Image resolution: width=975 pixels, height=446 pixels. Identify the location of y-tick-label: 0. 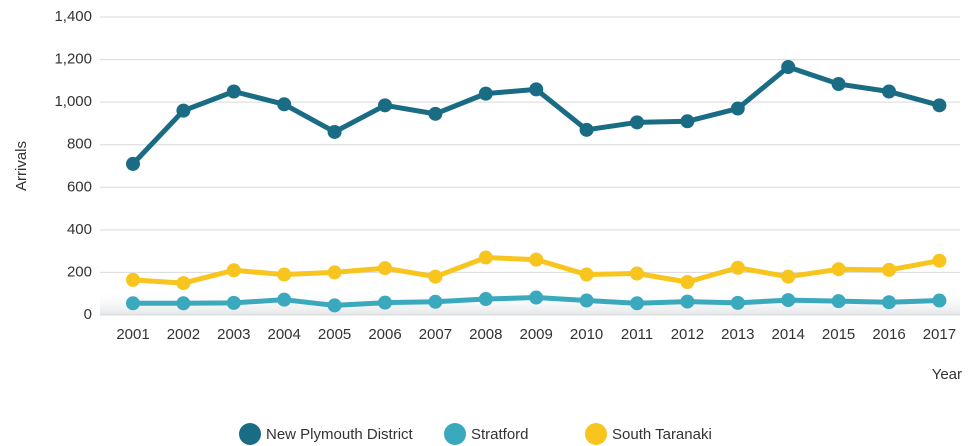
(88, 314).